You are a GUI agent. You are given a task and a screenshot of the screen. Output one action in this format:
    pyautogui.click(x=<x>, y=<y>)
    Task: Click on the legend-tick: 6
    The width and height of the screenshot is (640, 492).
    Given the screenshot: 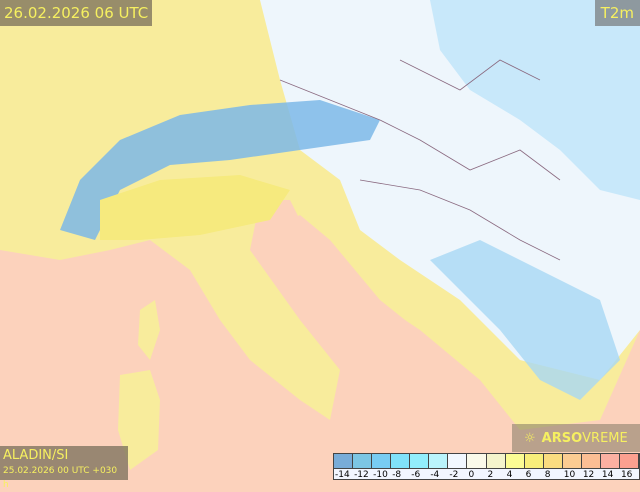 What is the action you would take?
    pyautogui.click(x=528, y=475)
    